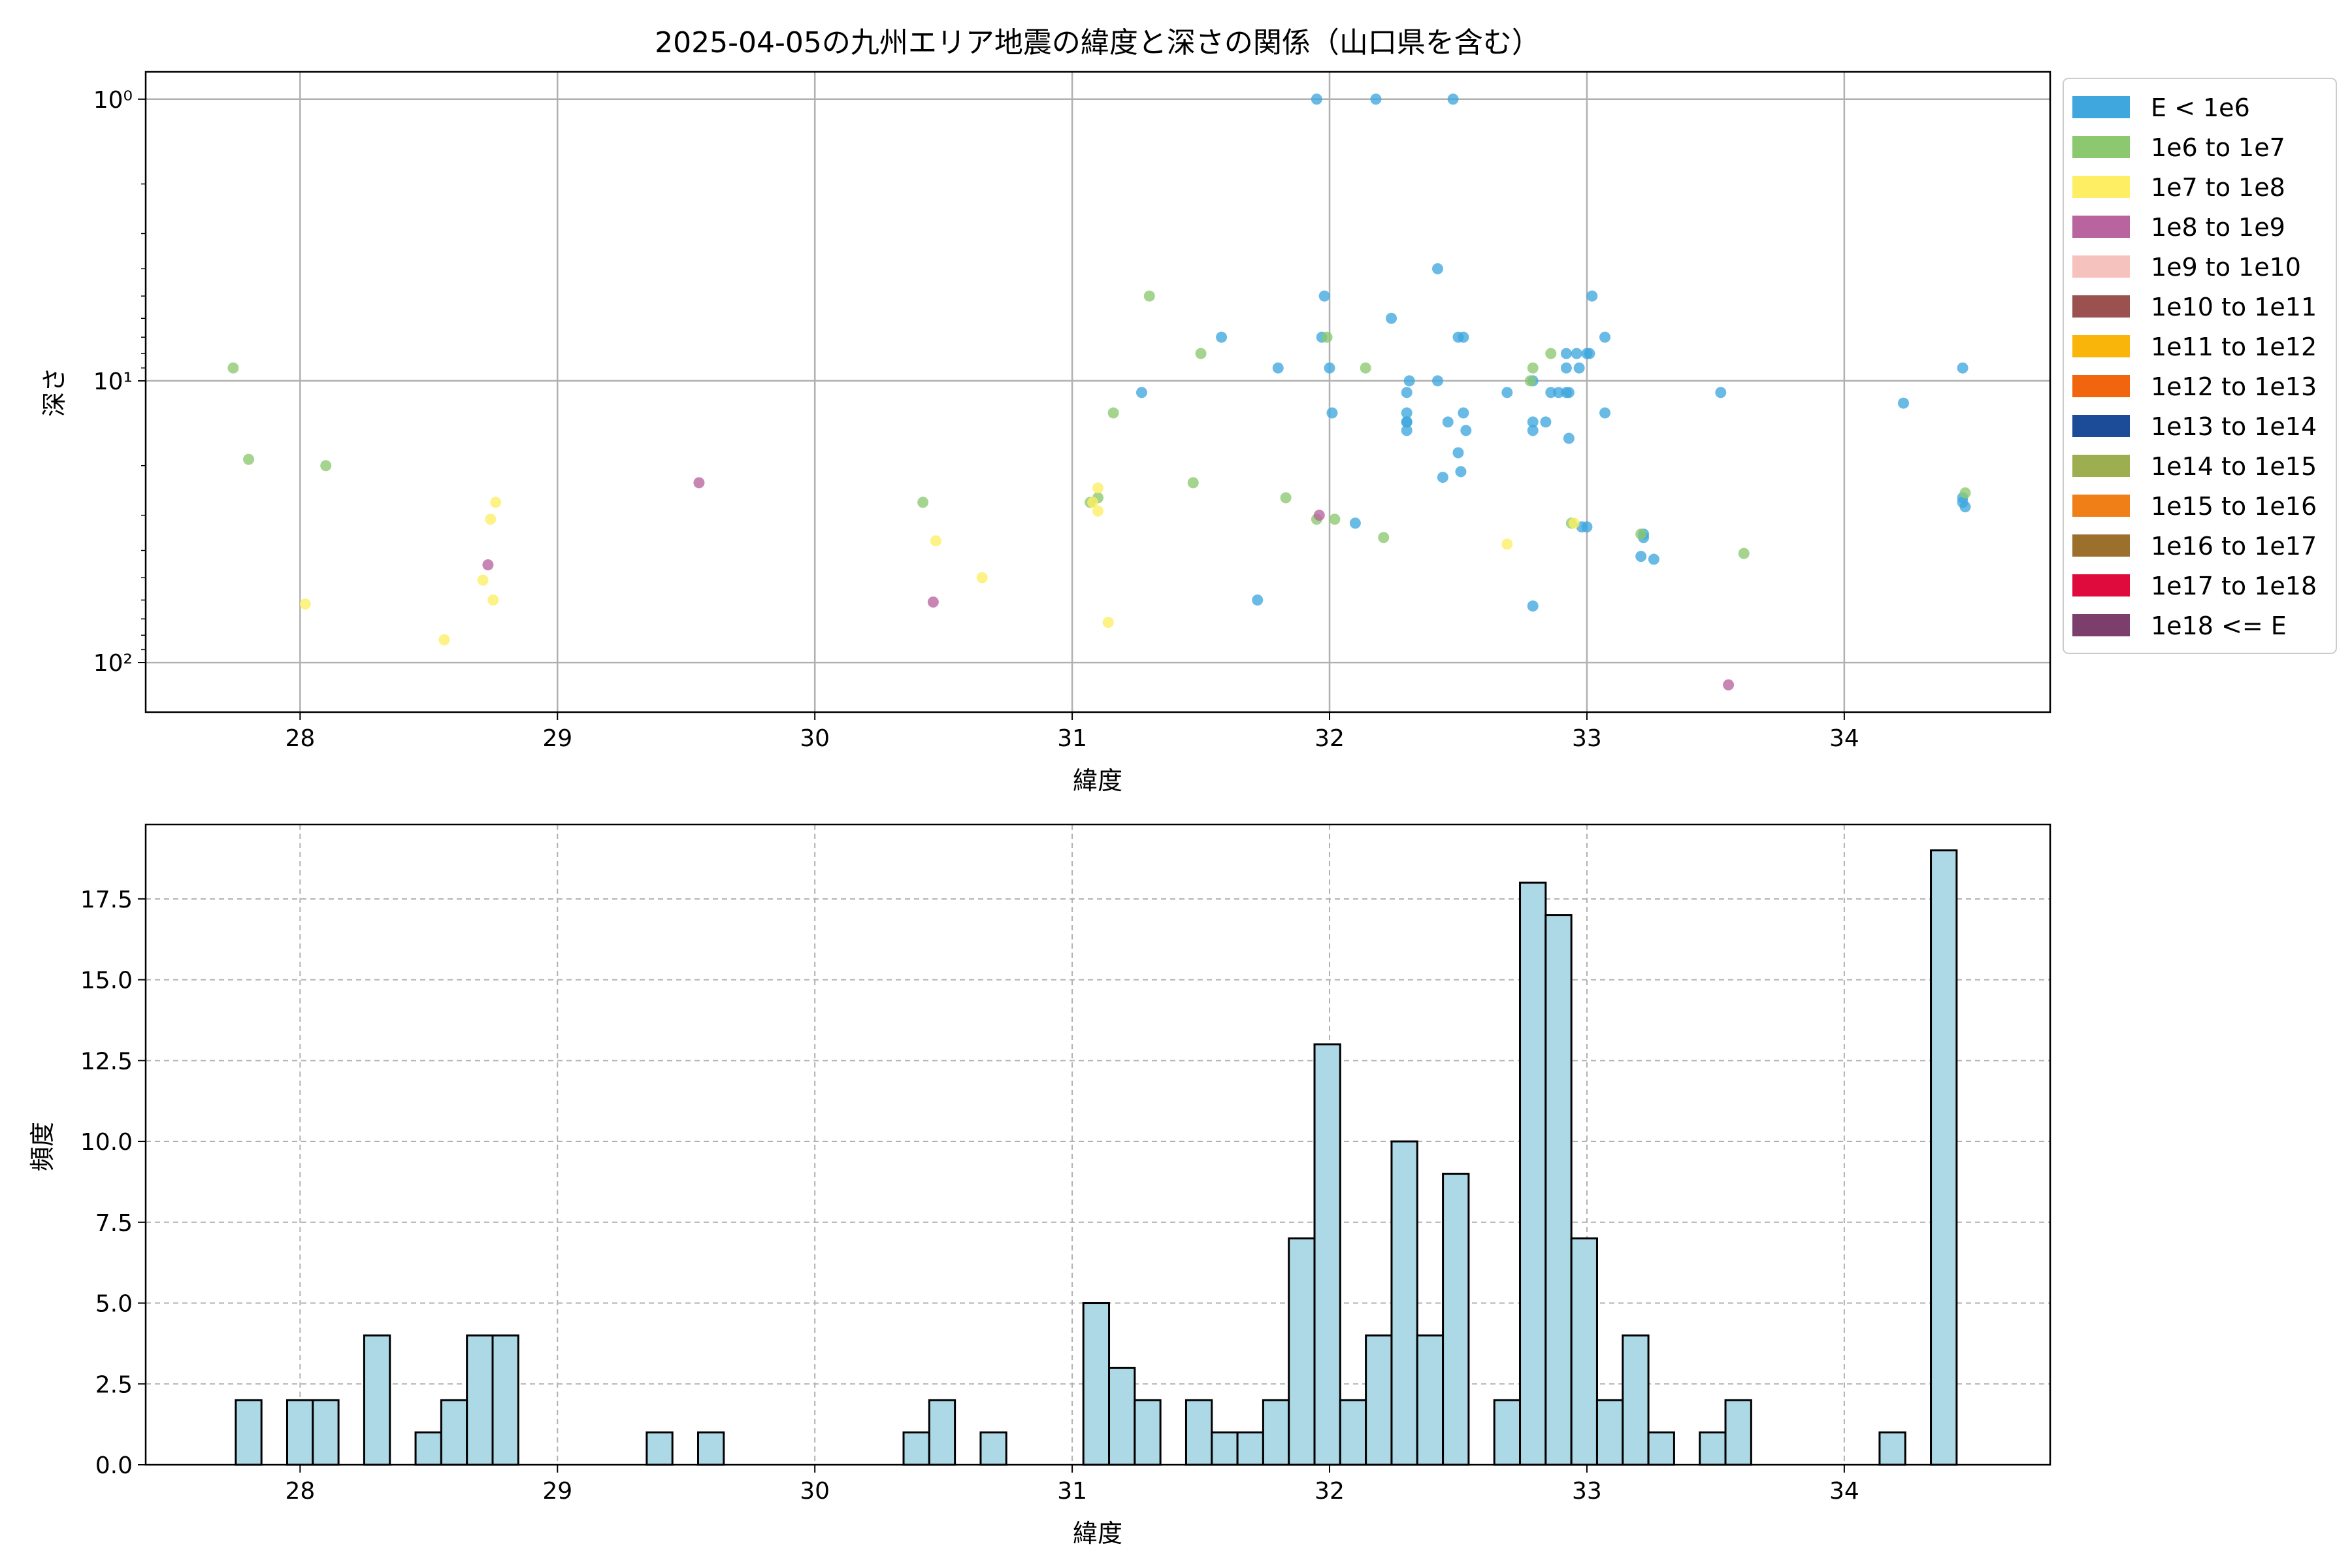 Image resolution: width=2352 pixels, height=1568 pixels. Describe the element at coordinates (2234, 386) in the screenshot. I see `legend-label: 1e12 to 1e13` at that location.